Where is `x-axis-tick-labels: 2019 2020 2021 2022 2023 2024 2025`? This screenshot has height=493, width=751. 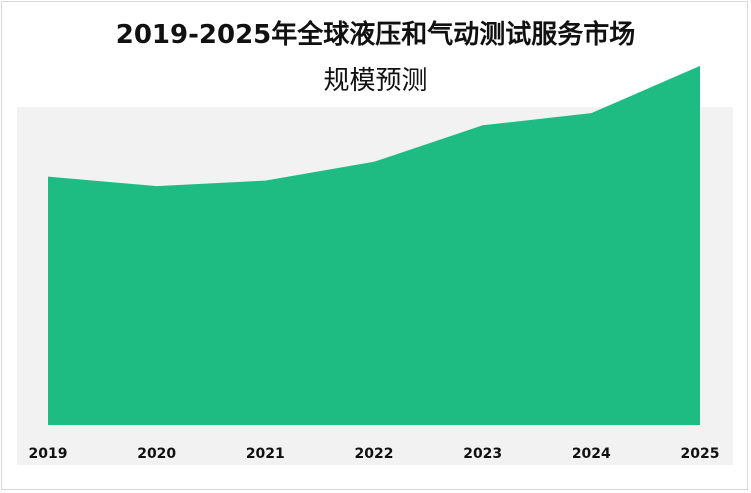
x-axis-tick-labels: 2019 2020 2021 2022 2023 2024 2025 is located at coordinates (374, 454).